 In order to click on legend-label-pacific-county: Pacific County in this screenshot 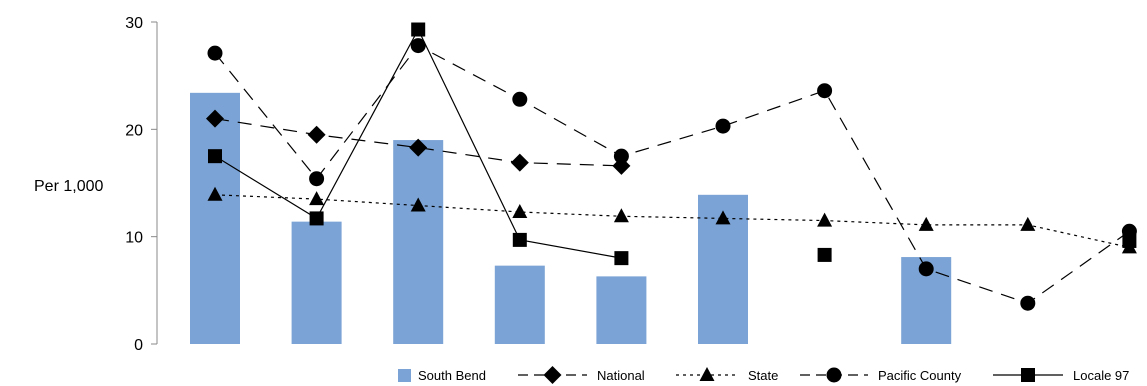, I will do `click(920, 375)`.